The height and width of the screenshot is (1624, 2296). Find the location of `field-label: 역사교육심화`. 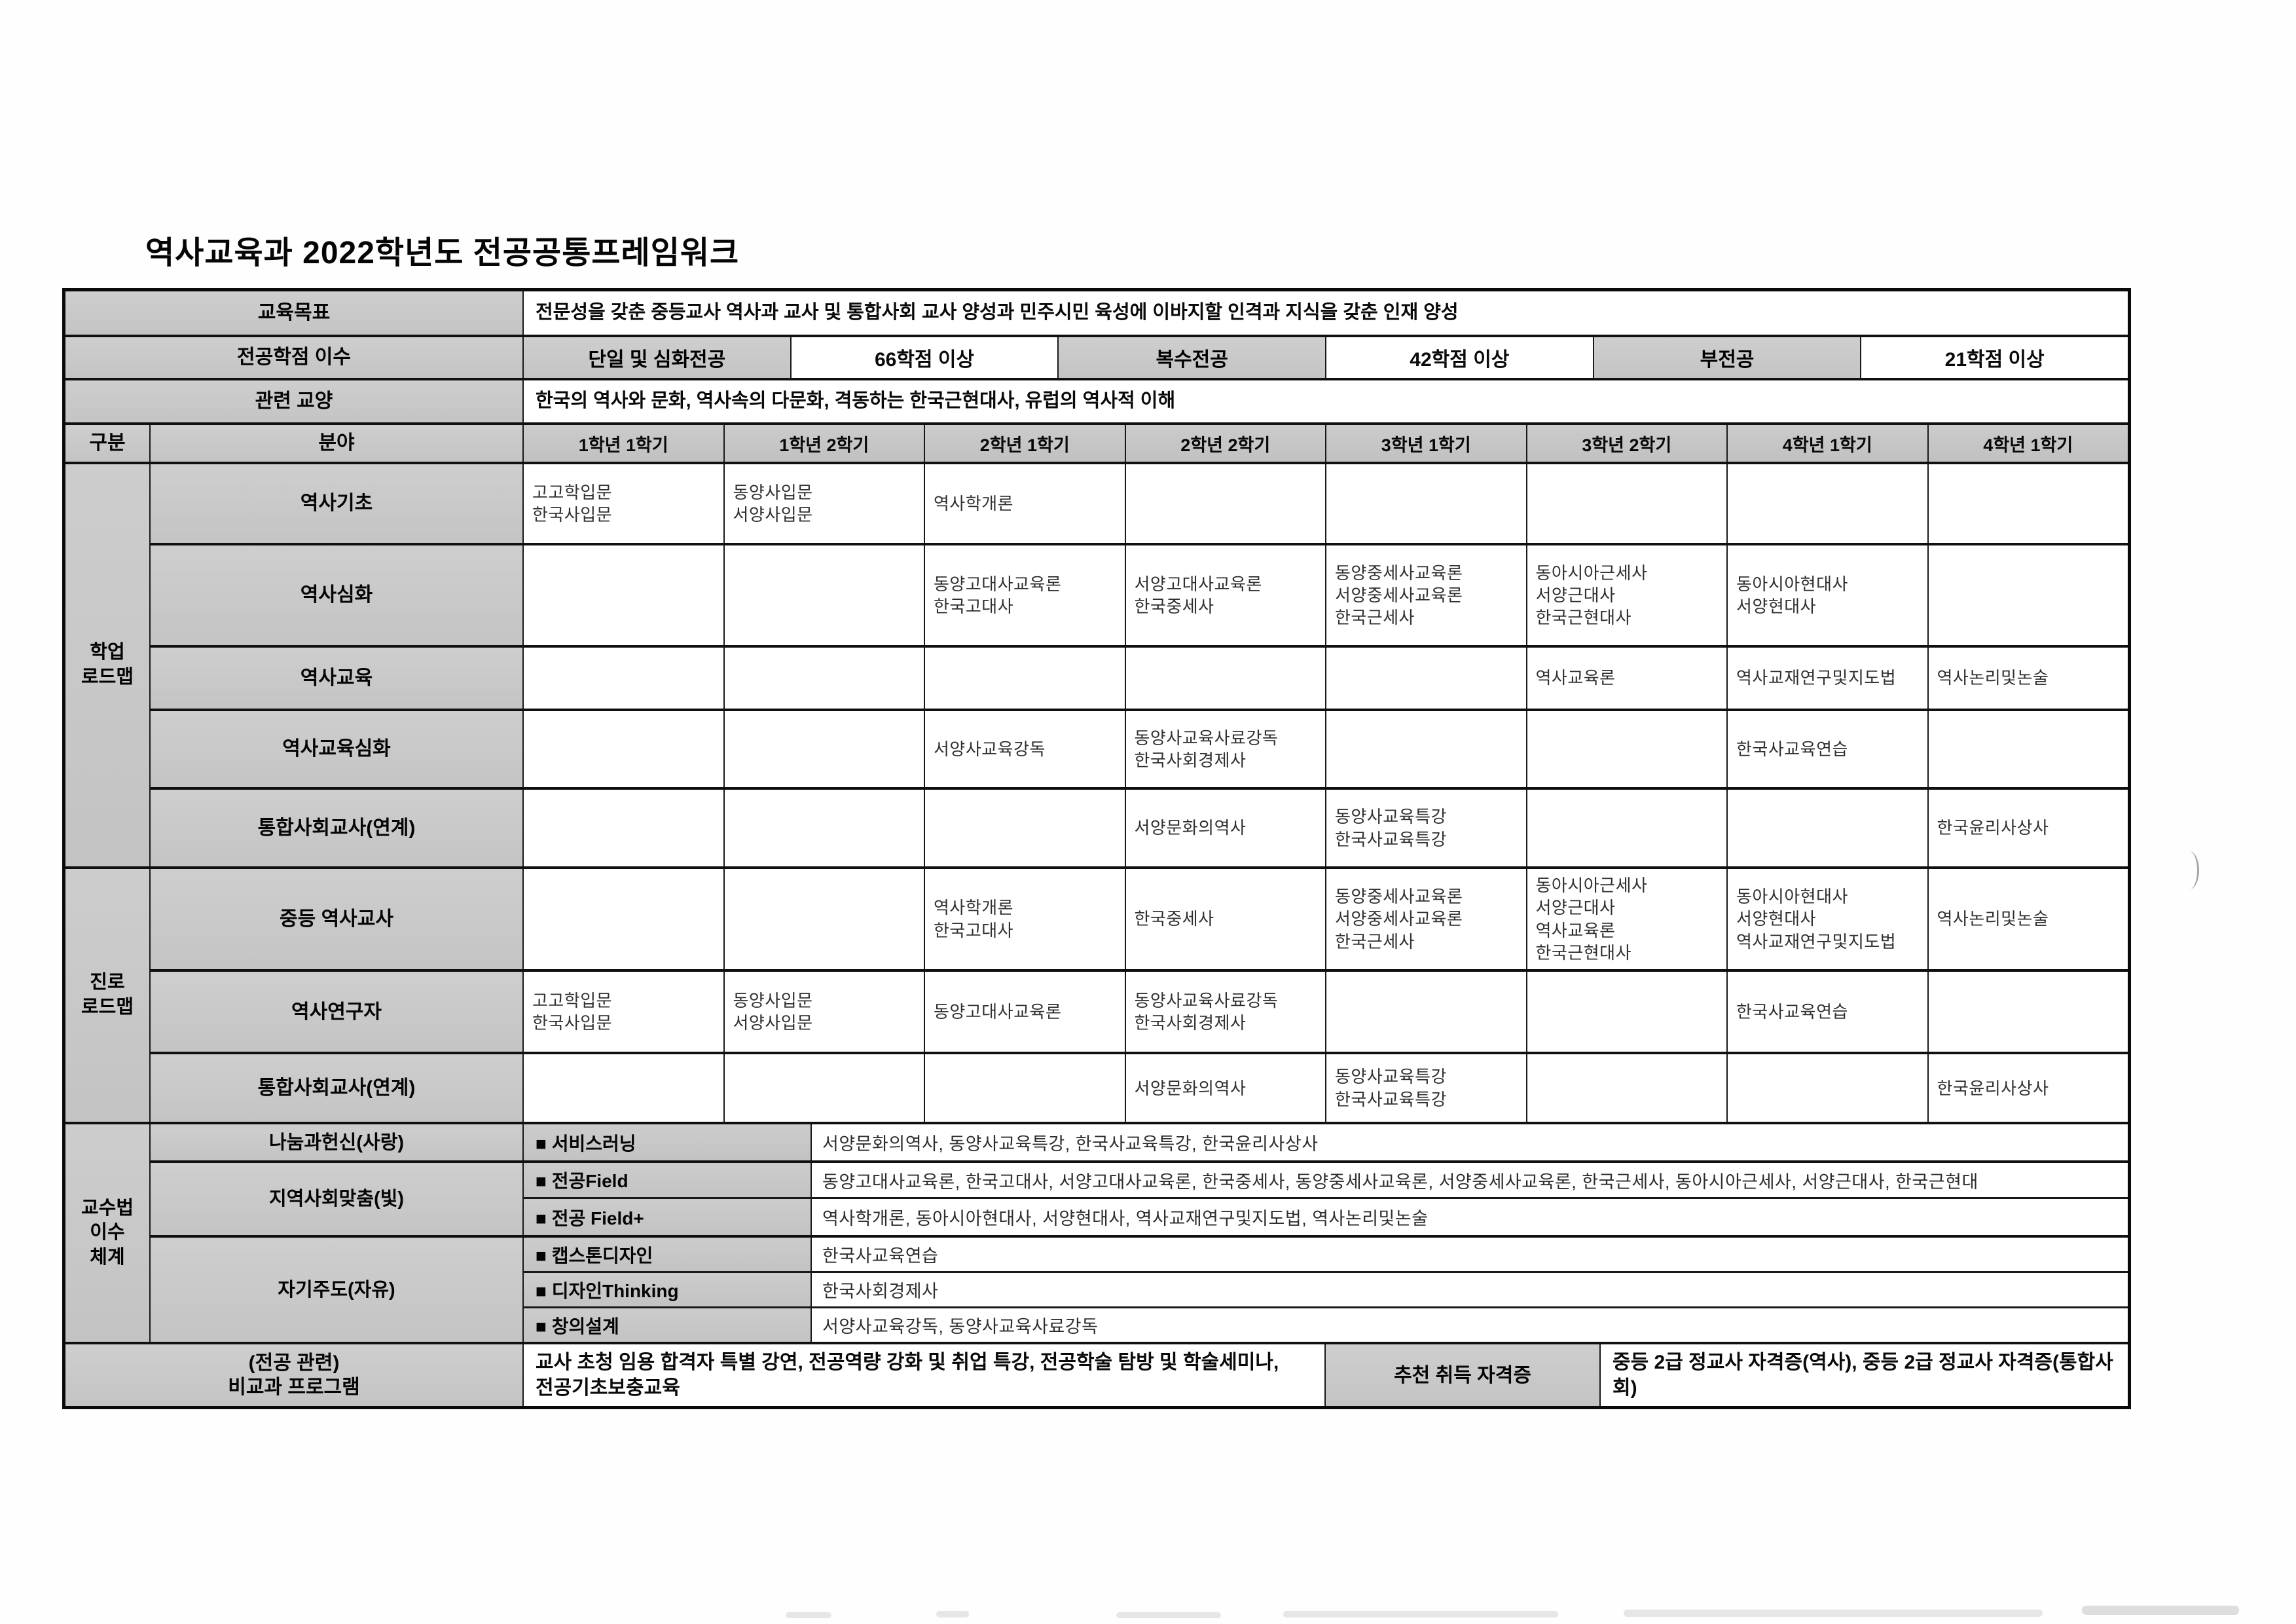

field-label: 역사교육심화 is located at coordinates (337, 749).